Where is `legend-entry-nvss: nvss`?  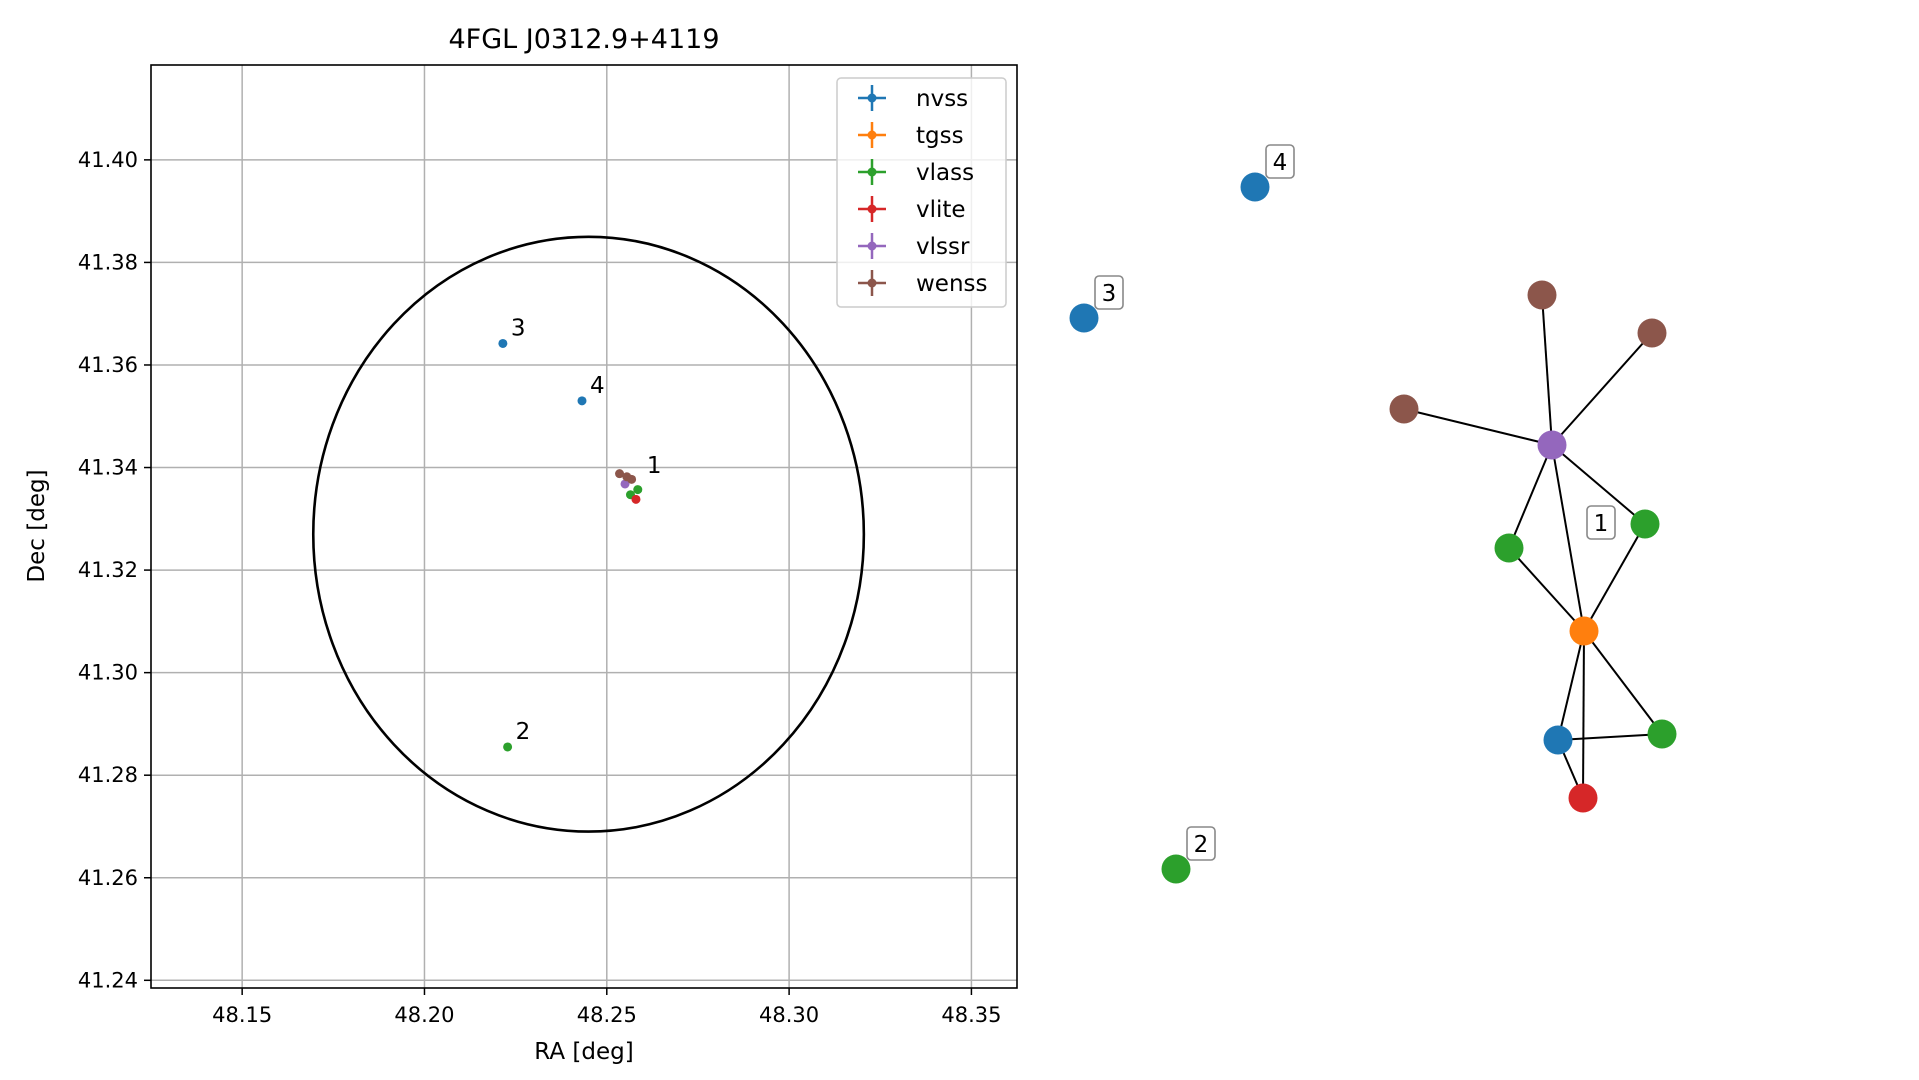 legend-entry-nvss: nvss is located at coordinates (913, 98).